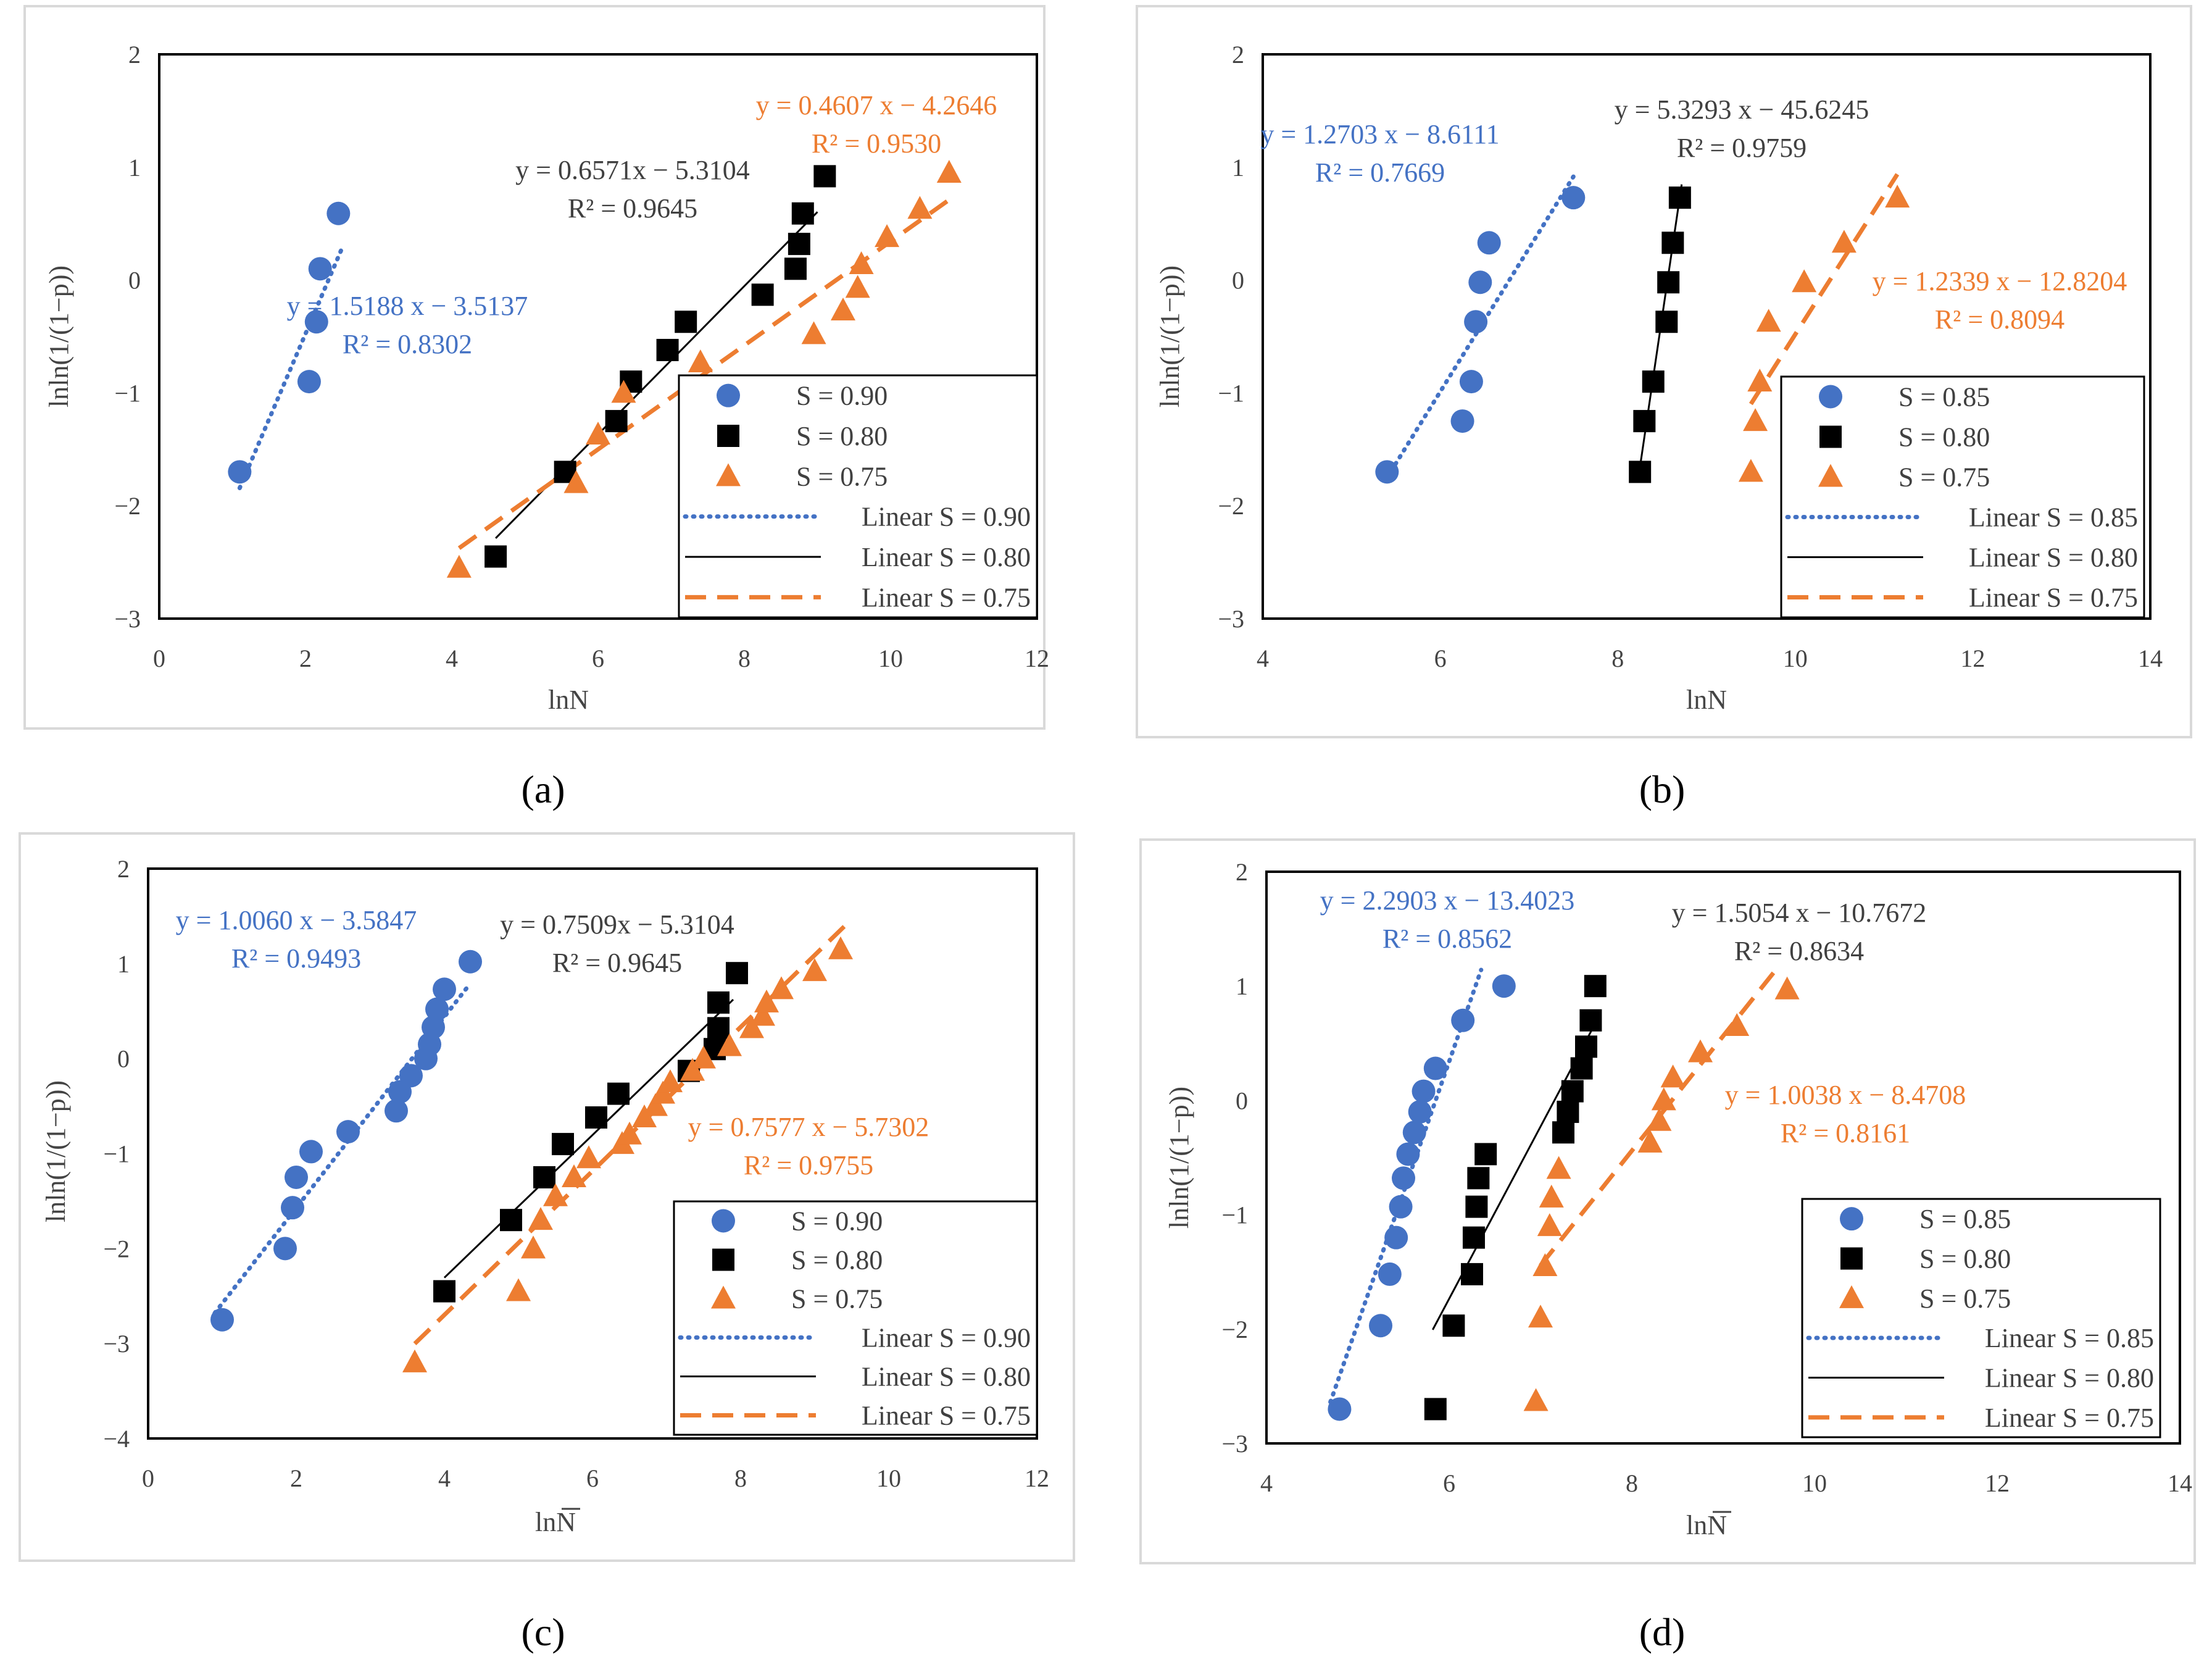 The width and height of the screenshot is (2212, 1678). I want to click on legend-label: S = 0.90, so click(837, 1221).